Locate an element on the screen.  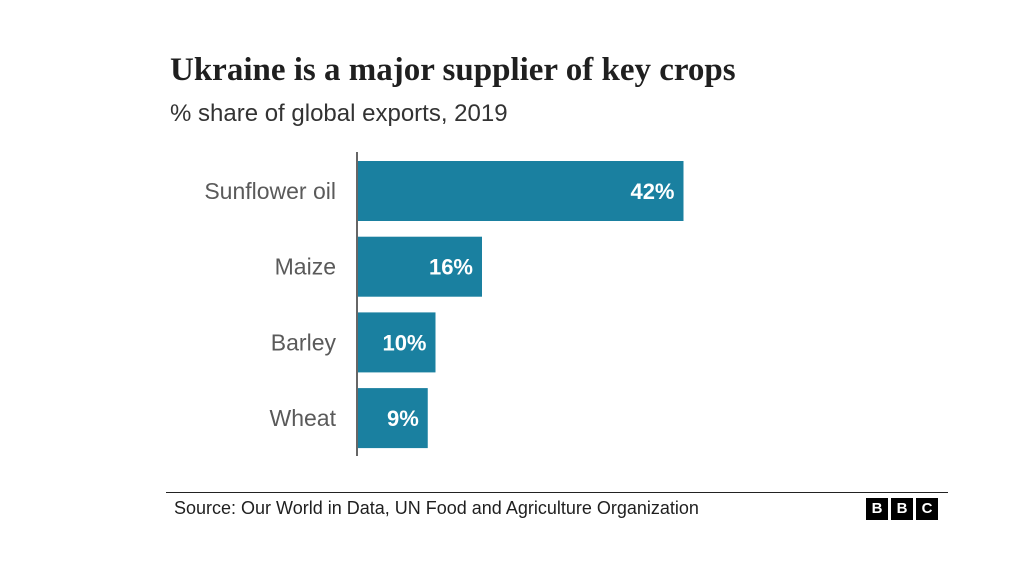
value-label: 9% is located at coordinates (403, 418).